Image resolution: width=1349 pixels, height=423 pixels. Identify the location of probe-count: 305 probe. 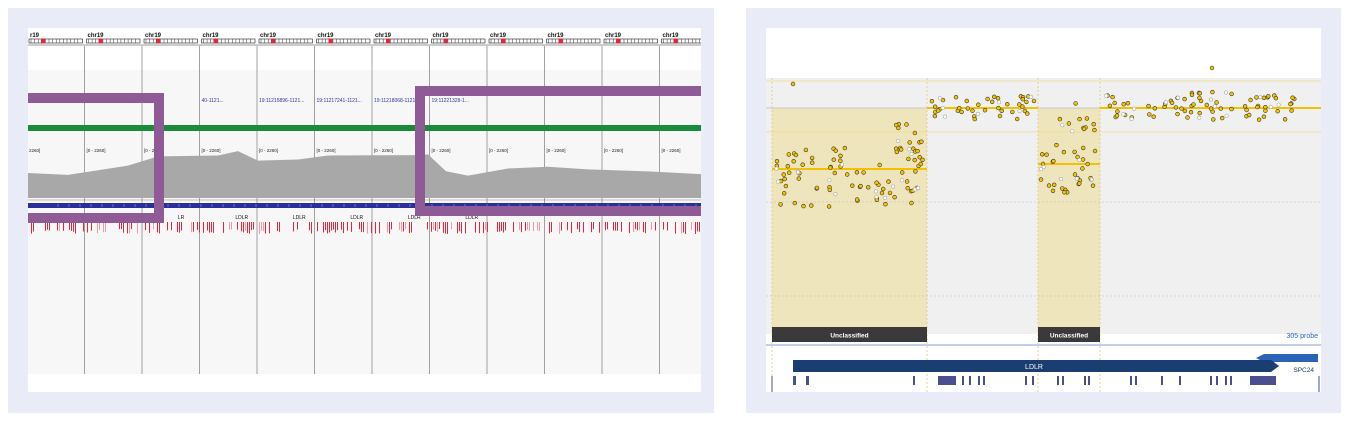
(1302, 336).